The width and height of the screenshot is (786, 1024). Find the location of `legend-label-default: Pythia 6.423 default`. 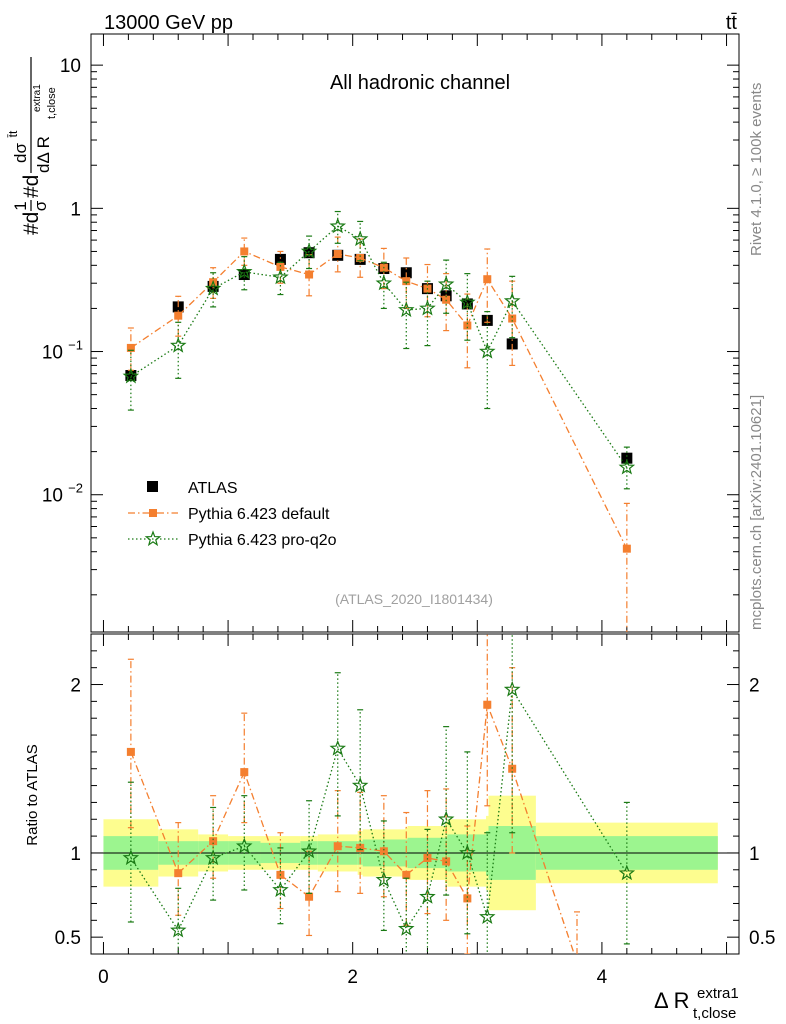

legend-label-default: Pythia 6.423 default is located at coordinates (259, 514).